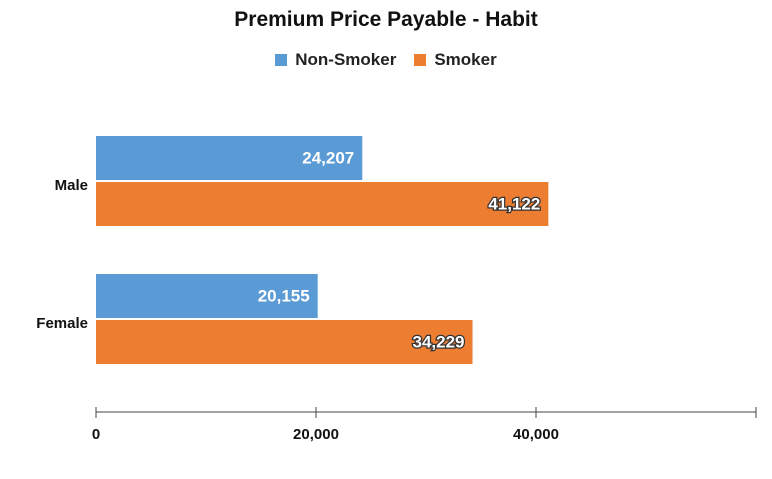 Image resolution: width=772 pixels, height=479 pixels. I want to click on legend-swatch-non-smoker, so click(281, 60).